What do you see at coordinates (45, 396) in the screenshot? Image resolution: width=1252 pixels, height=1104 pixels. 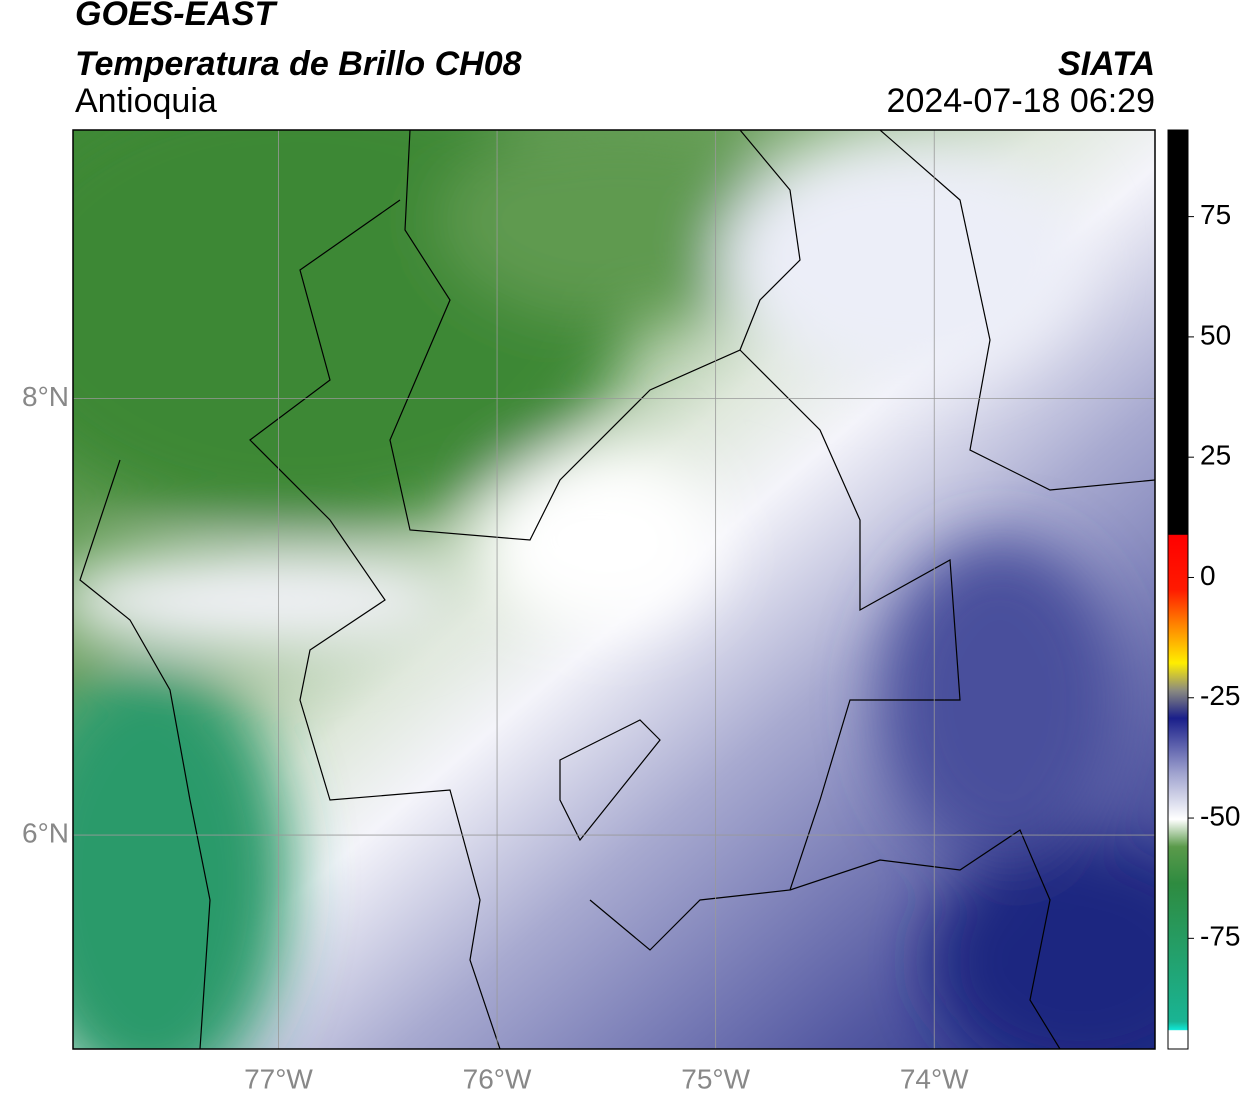 I see `lat-label: 8°N` at bounding box center [45, 396].